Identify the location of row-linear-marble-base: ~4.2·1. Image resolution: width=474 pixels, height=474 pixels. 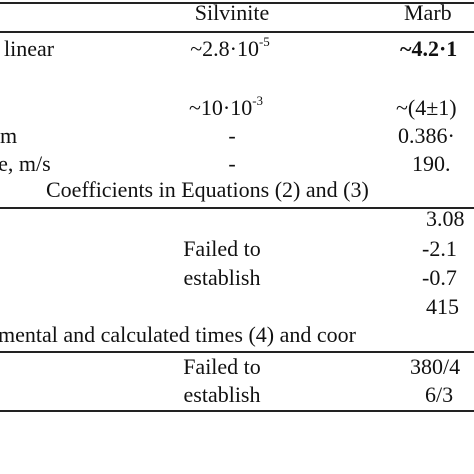
(429, 48).